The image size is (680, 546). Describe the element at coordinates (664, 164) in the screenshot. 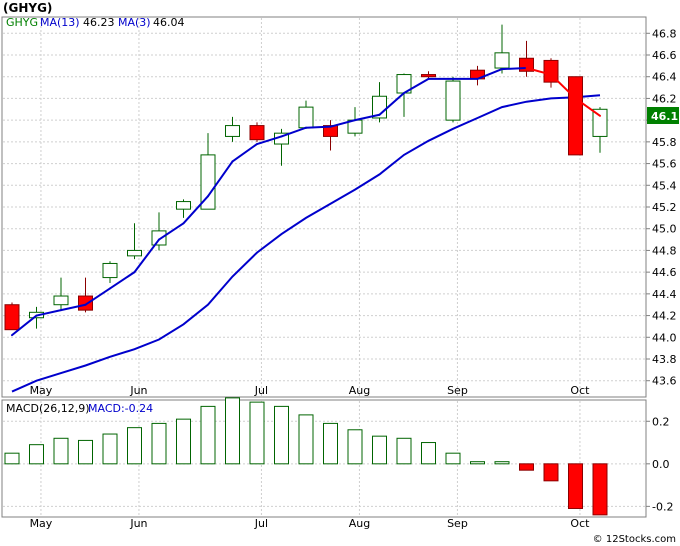

I see `price-tick-label: 45.6` at that location.